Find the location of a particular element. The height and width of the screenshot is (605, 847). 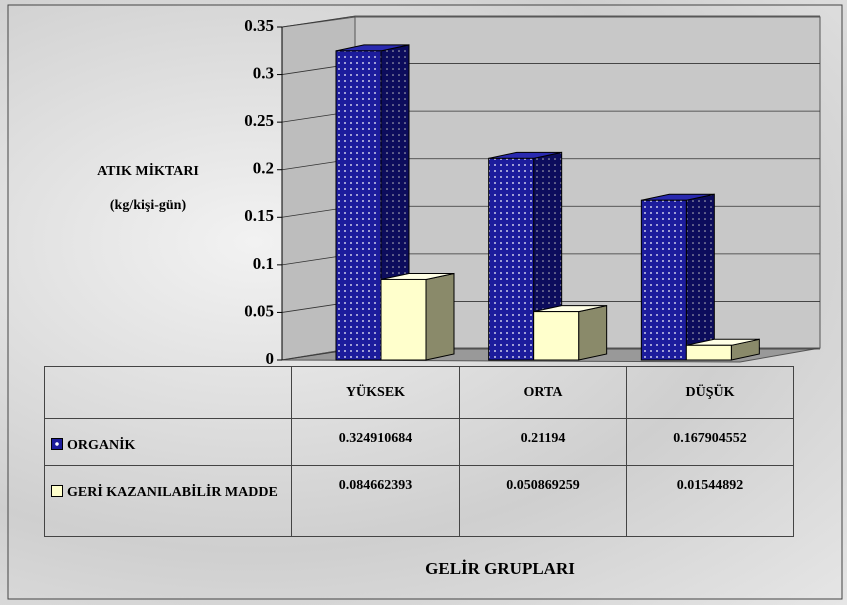

value-label: 0.01544892 is located at coordinates (710, 485).